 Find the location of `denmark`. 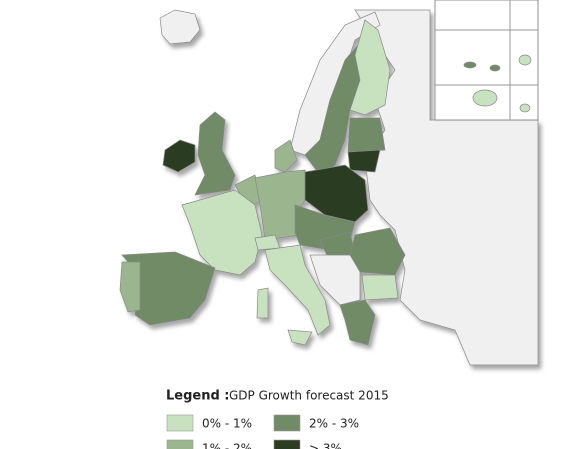

denmark is located at coordinates (286, 156).